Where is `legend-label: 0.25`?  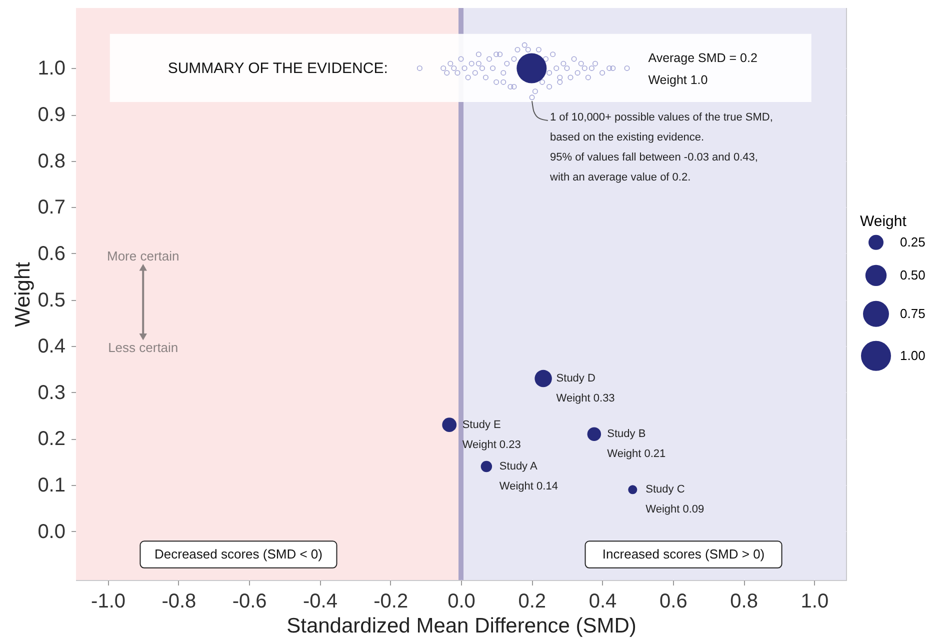
legend-label: 0.25 is located at coordinates (913, 242).